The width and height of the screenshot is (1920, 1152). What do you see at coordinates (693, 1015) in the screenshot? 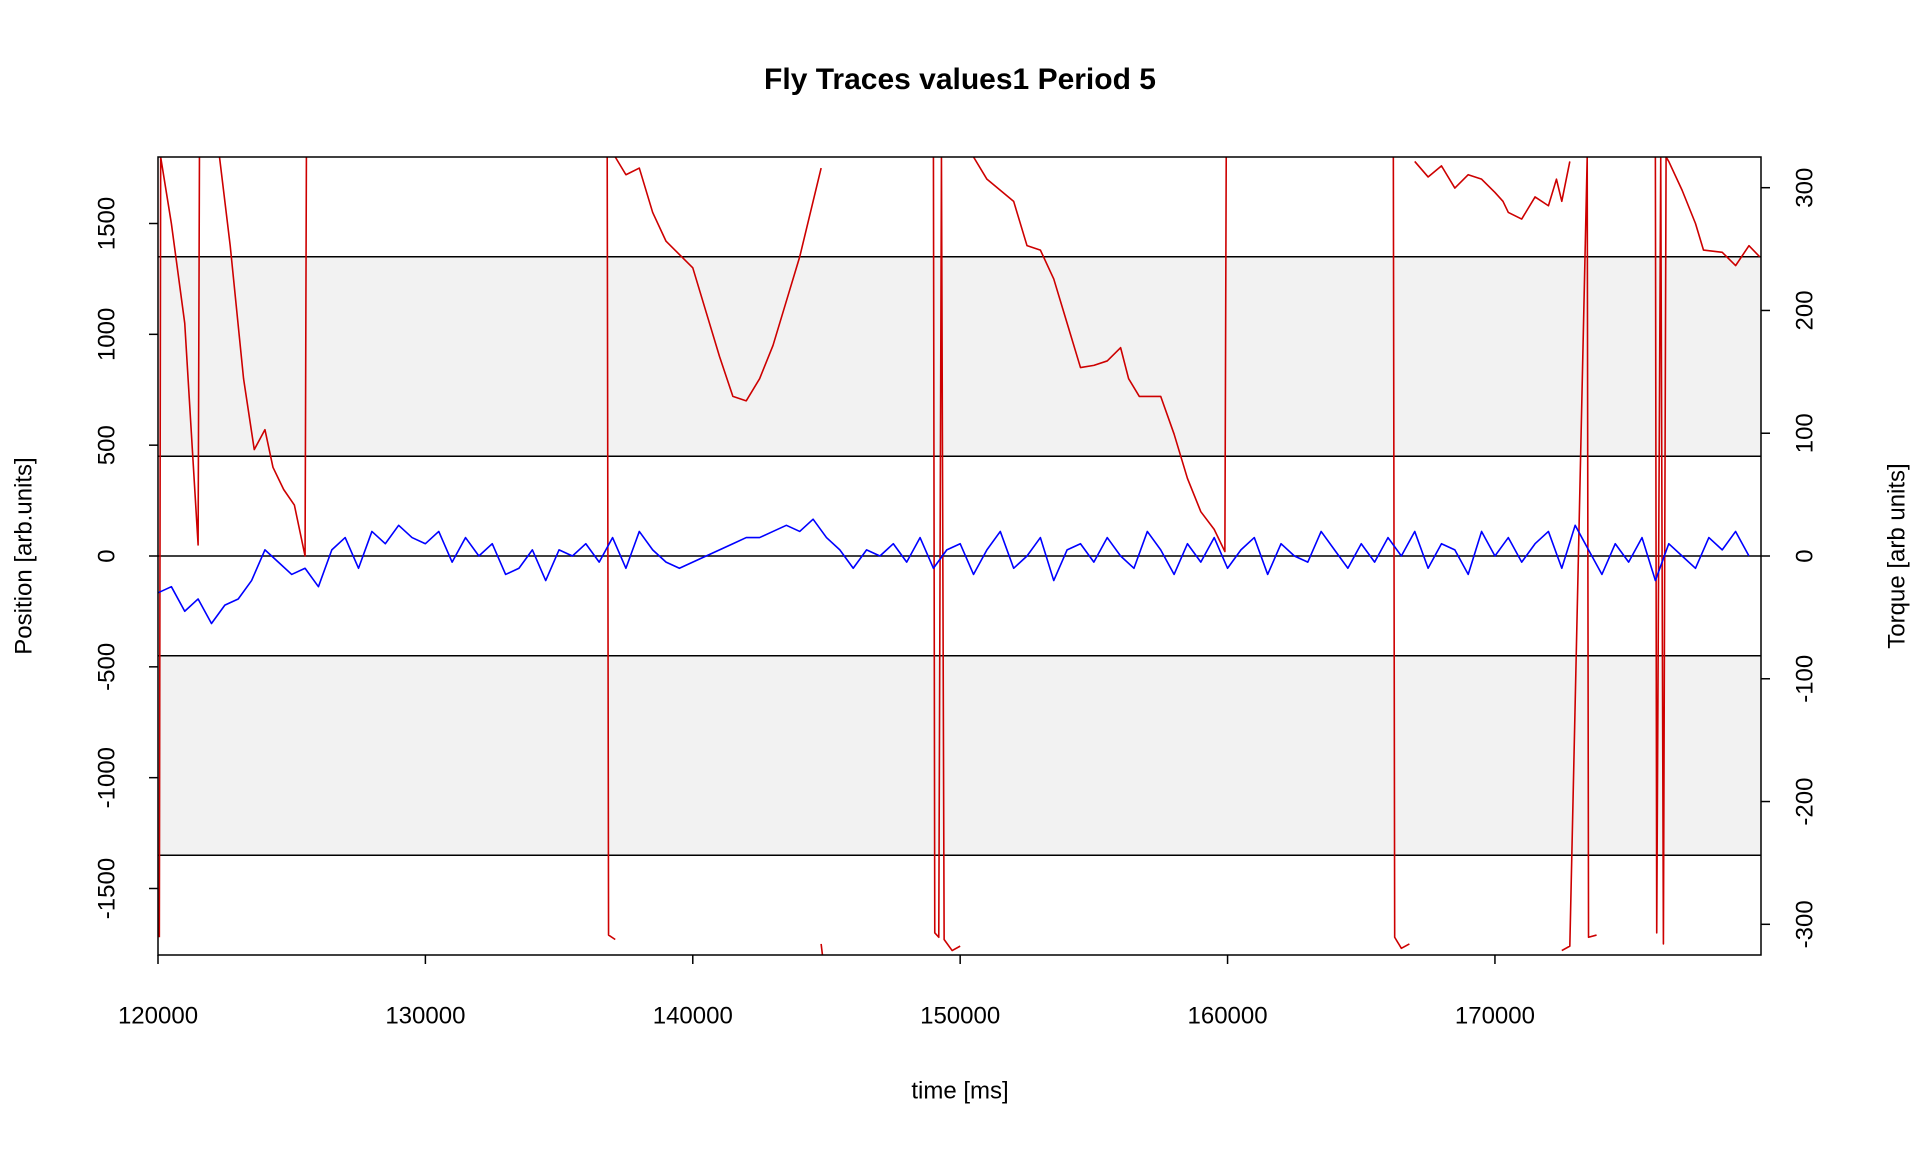
I see `x-tick-label: 140000` at bounding box center [693, 1015].